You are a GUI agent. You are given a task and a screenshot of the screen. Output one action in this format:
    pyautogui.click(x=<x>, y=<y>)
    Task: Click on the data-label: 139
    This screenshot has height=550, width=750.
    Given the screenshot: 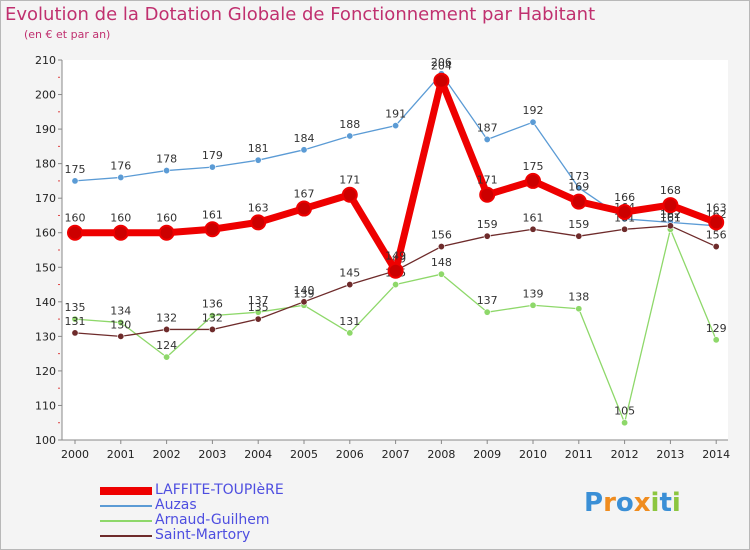 What is the action you would take?
    pyautogui.click(x=304, y=293)
    